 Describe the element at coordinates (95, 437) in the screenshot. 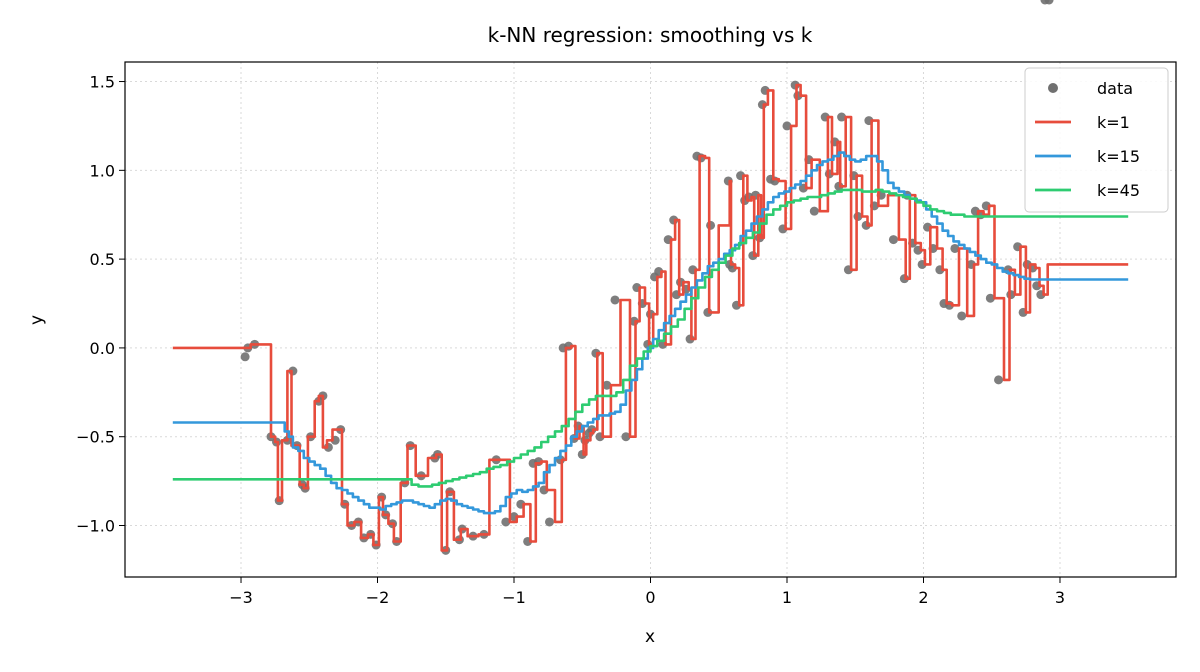

I see `y-tick-label: −0.5` at that location.